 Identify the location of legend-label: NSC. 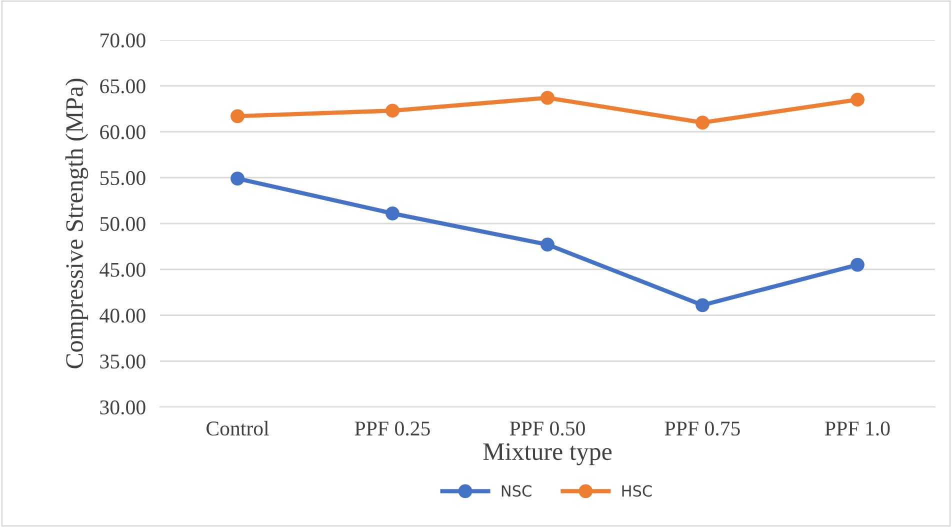
(517, 491).